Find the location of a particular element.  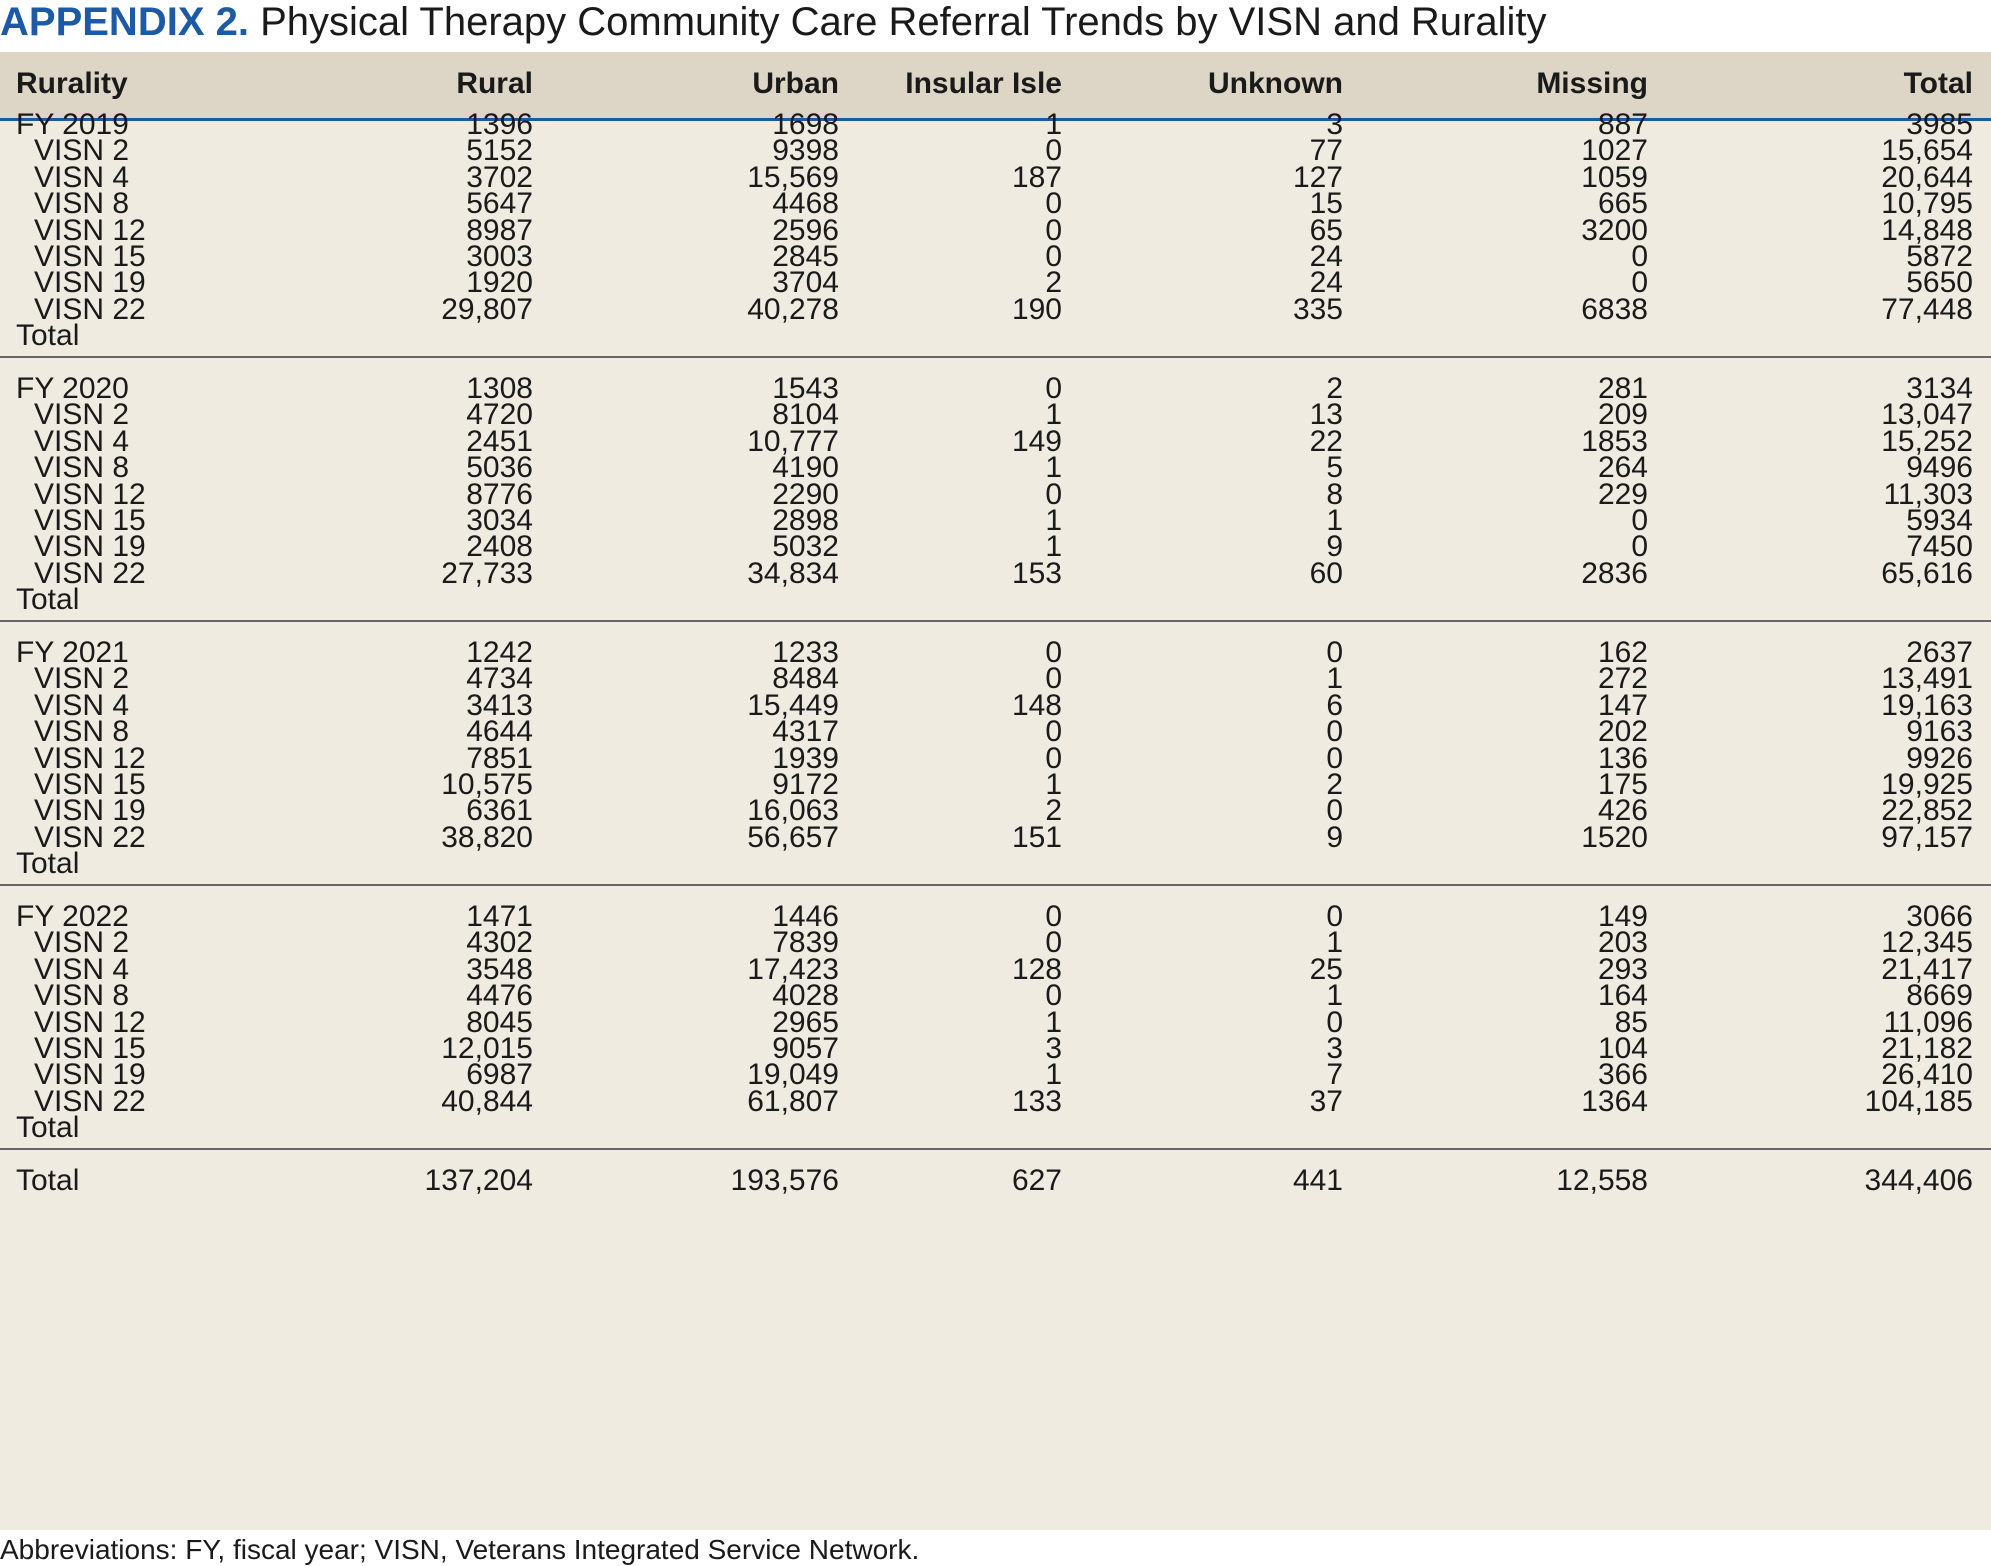

table-cell-missing: 665 is located at coordinates (1622, 204).